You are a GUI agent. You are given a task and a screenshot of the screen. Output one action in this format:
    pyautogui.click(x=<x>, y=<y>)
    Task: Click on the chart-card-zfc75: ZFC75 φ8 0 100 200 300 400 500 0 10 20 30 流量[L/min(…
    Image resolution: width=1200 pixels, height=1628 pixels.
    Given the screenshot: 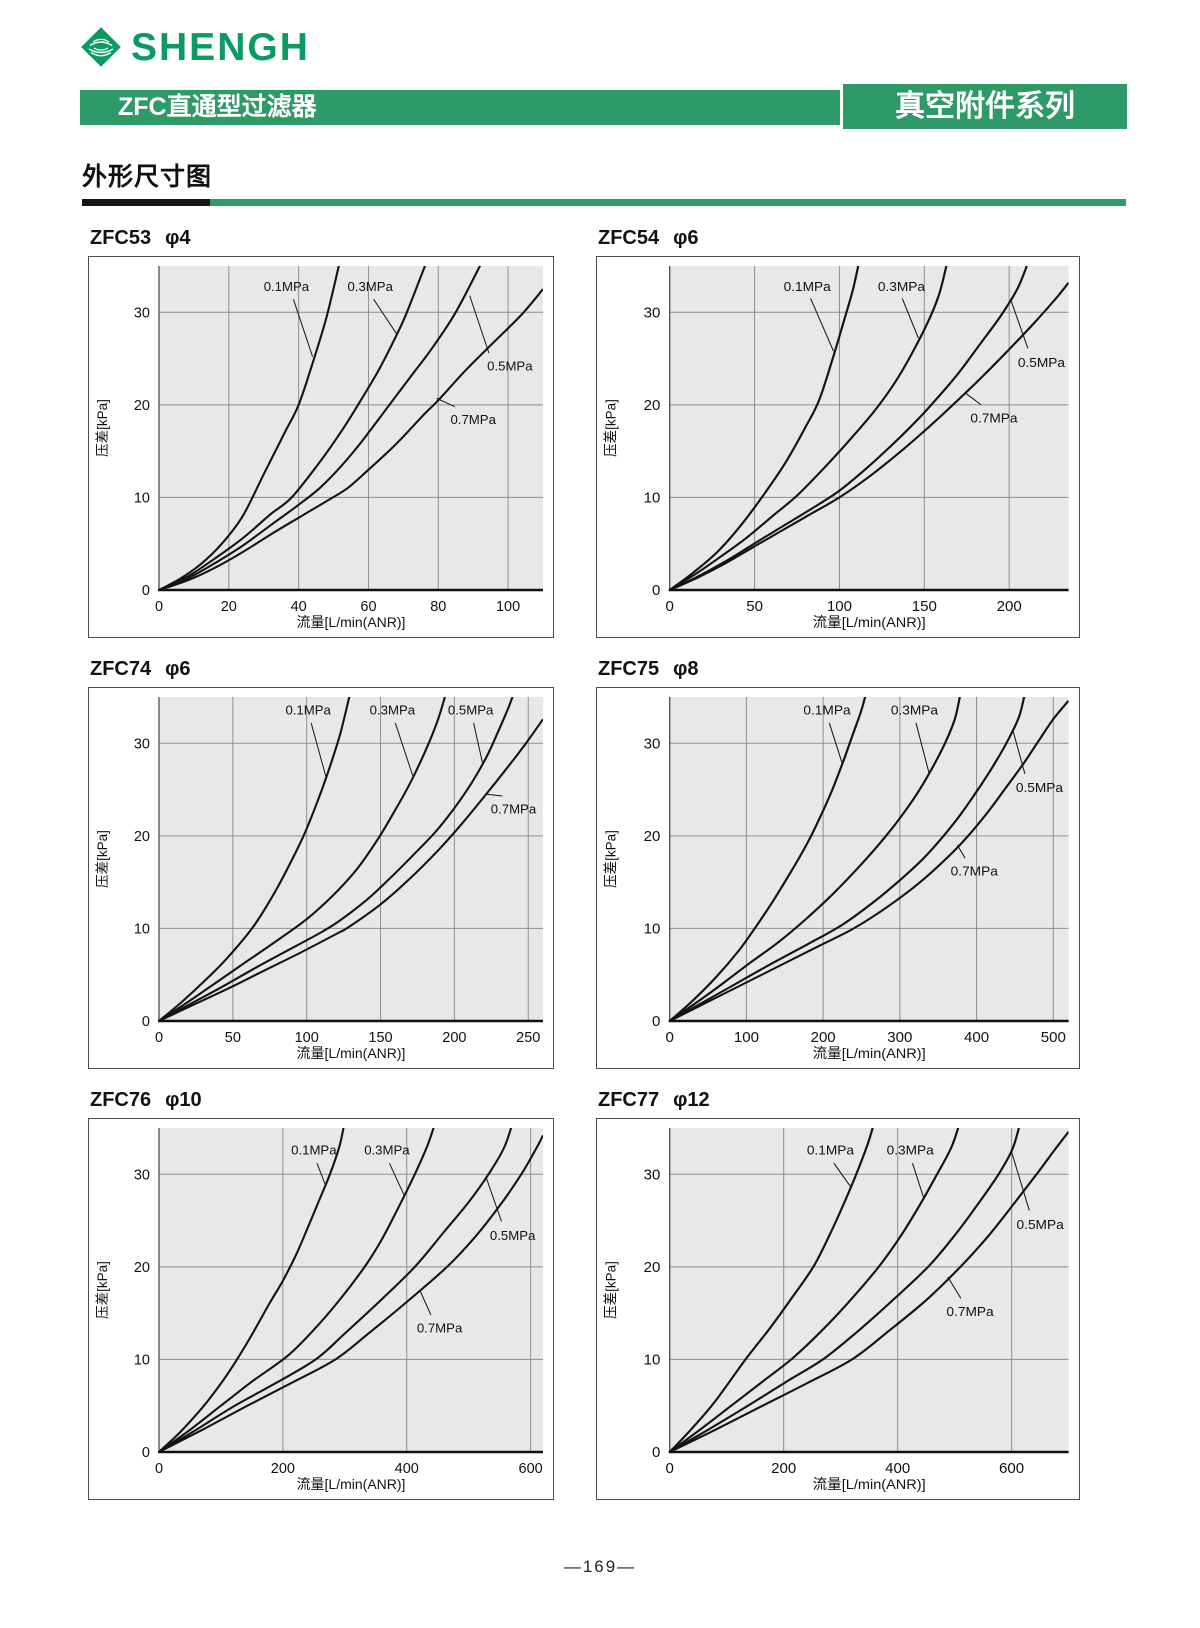 What is the action you would take?
    pyautogui.click(x=838, y=863)
    